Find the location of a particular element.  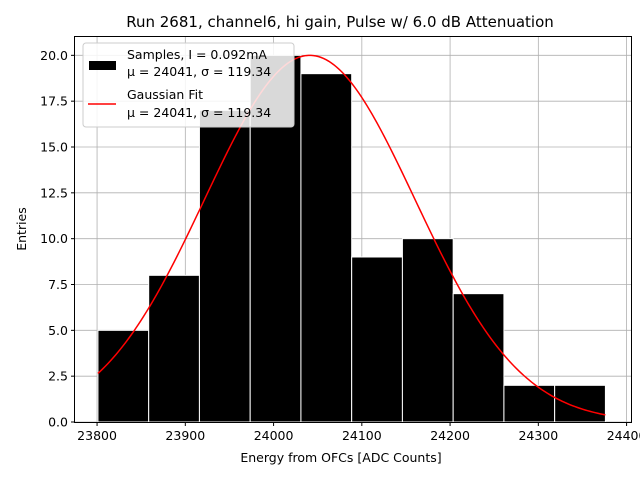

y-tick-label: 10.0 is located at coordinates (54, 238).